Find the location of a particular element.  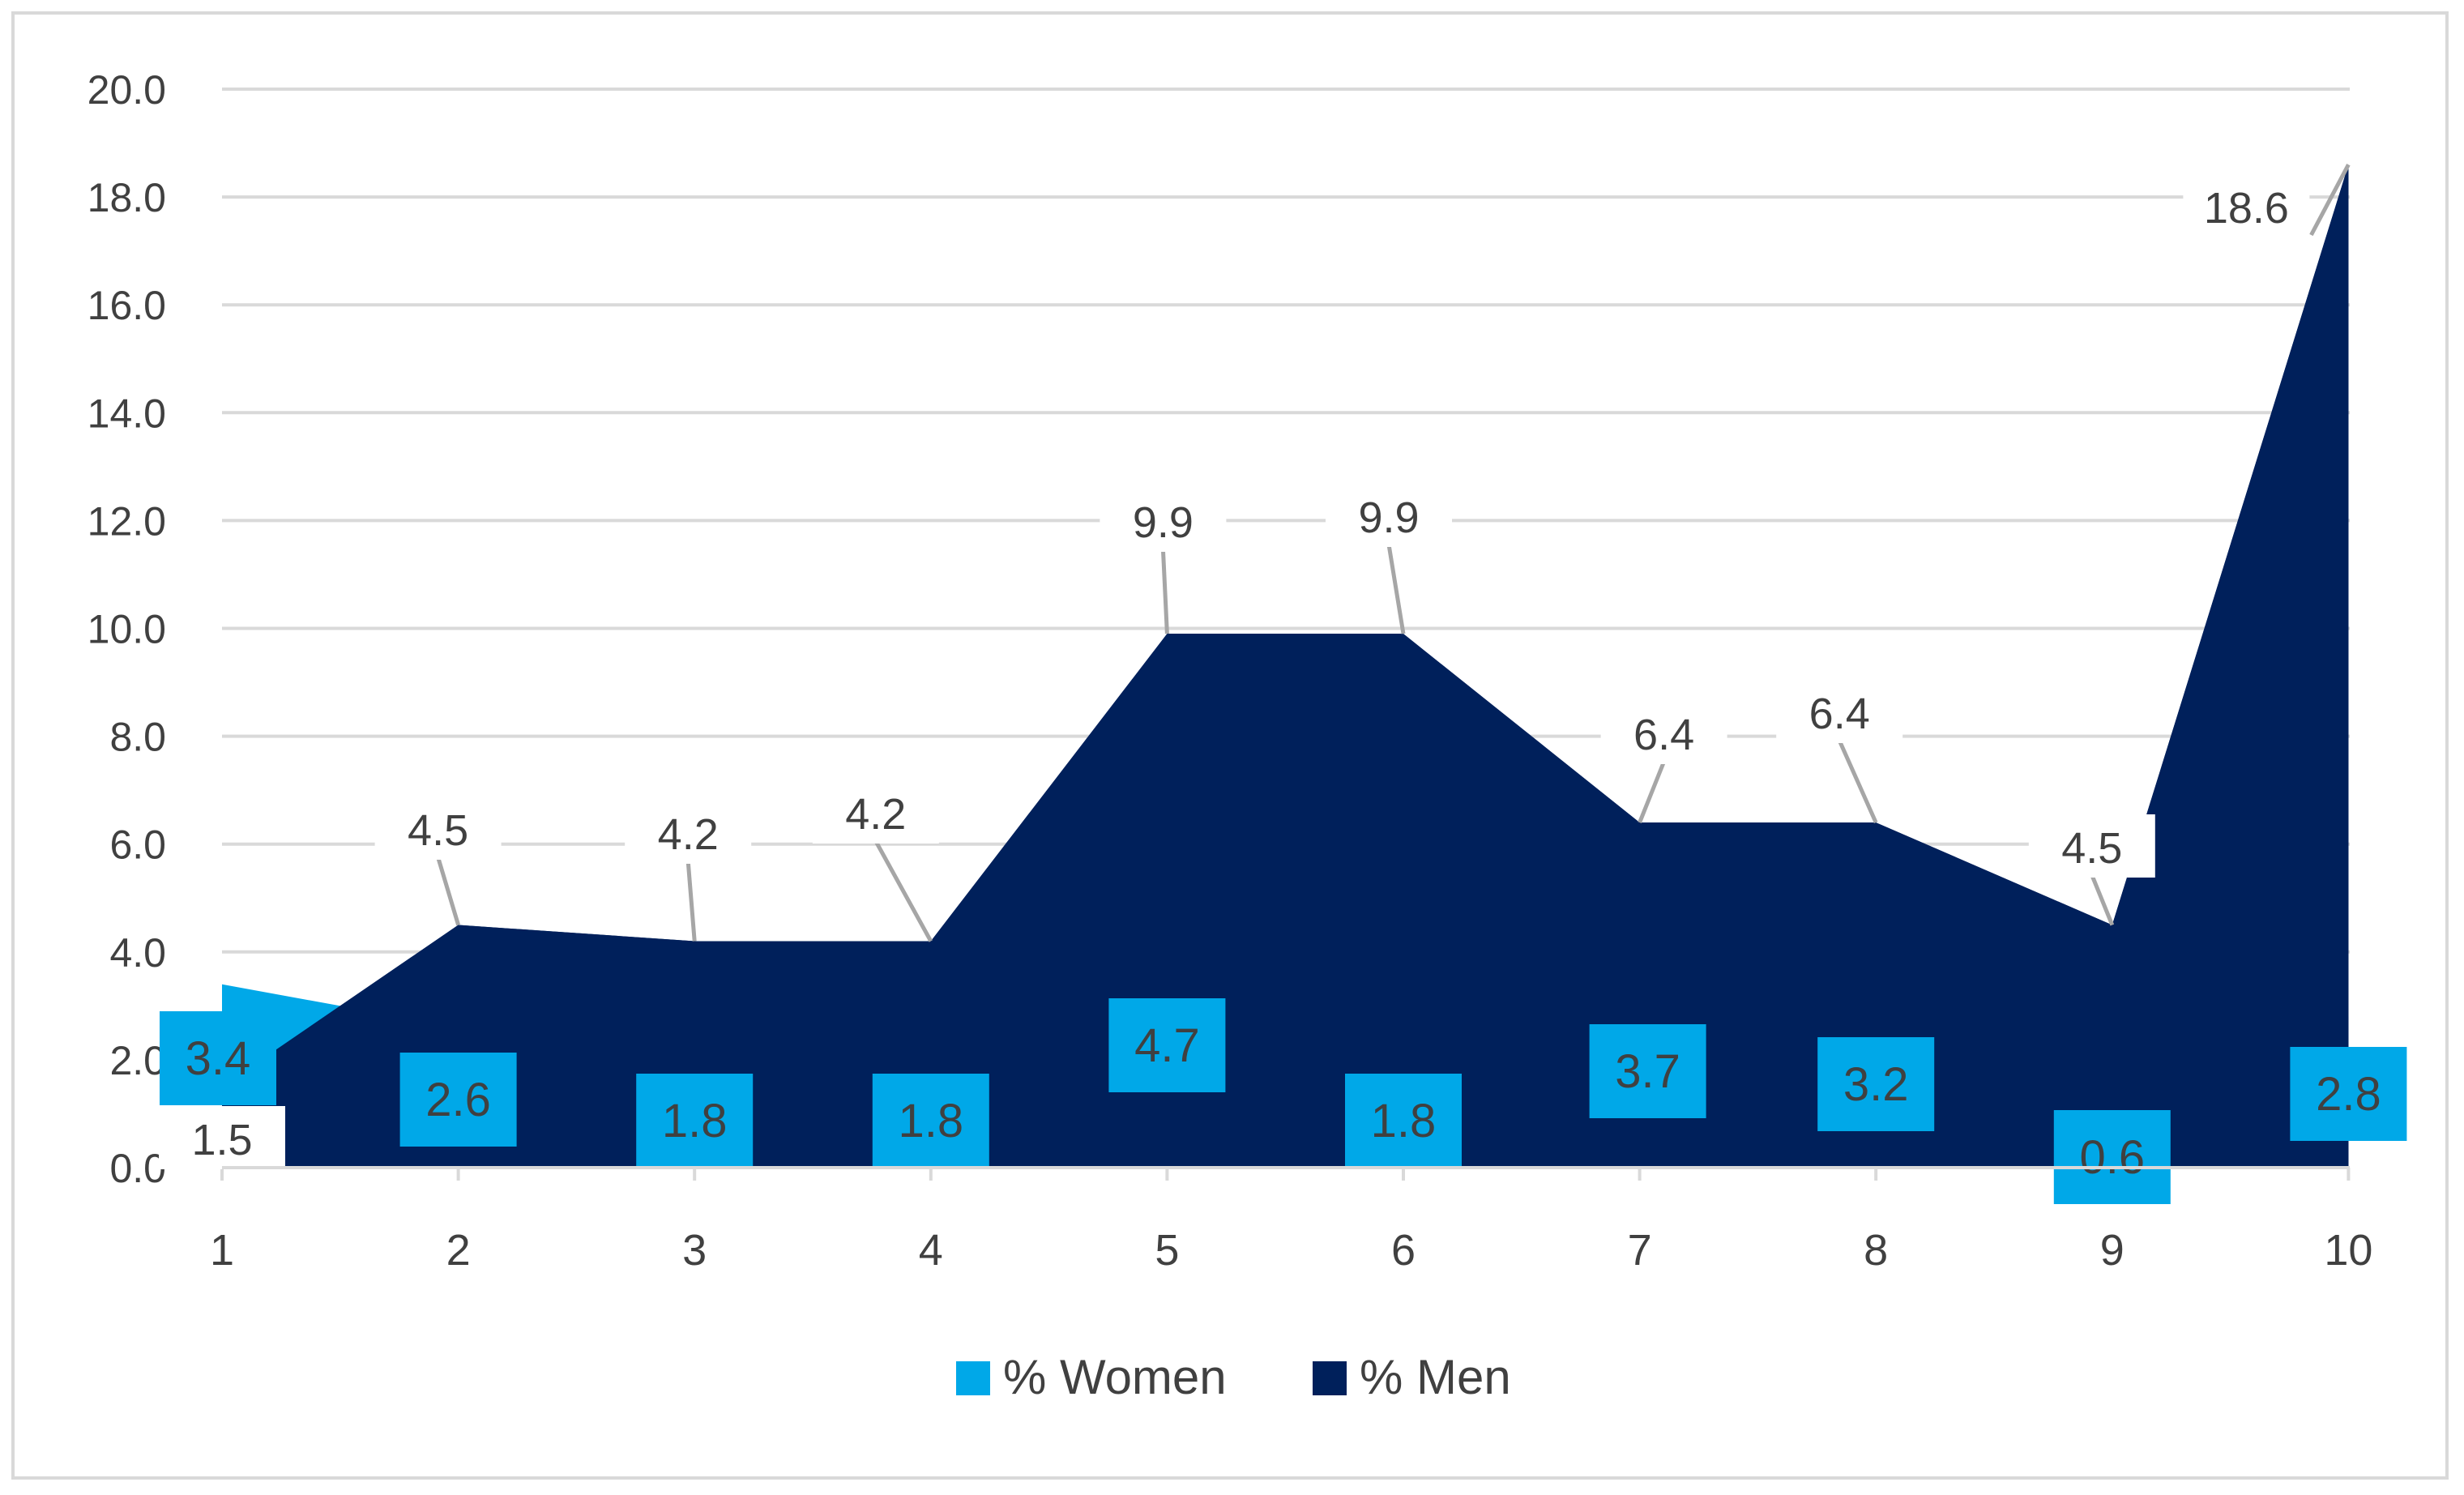

women-data-label: 3.4 is located at coordinates (219, 1058).